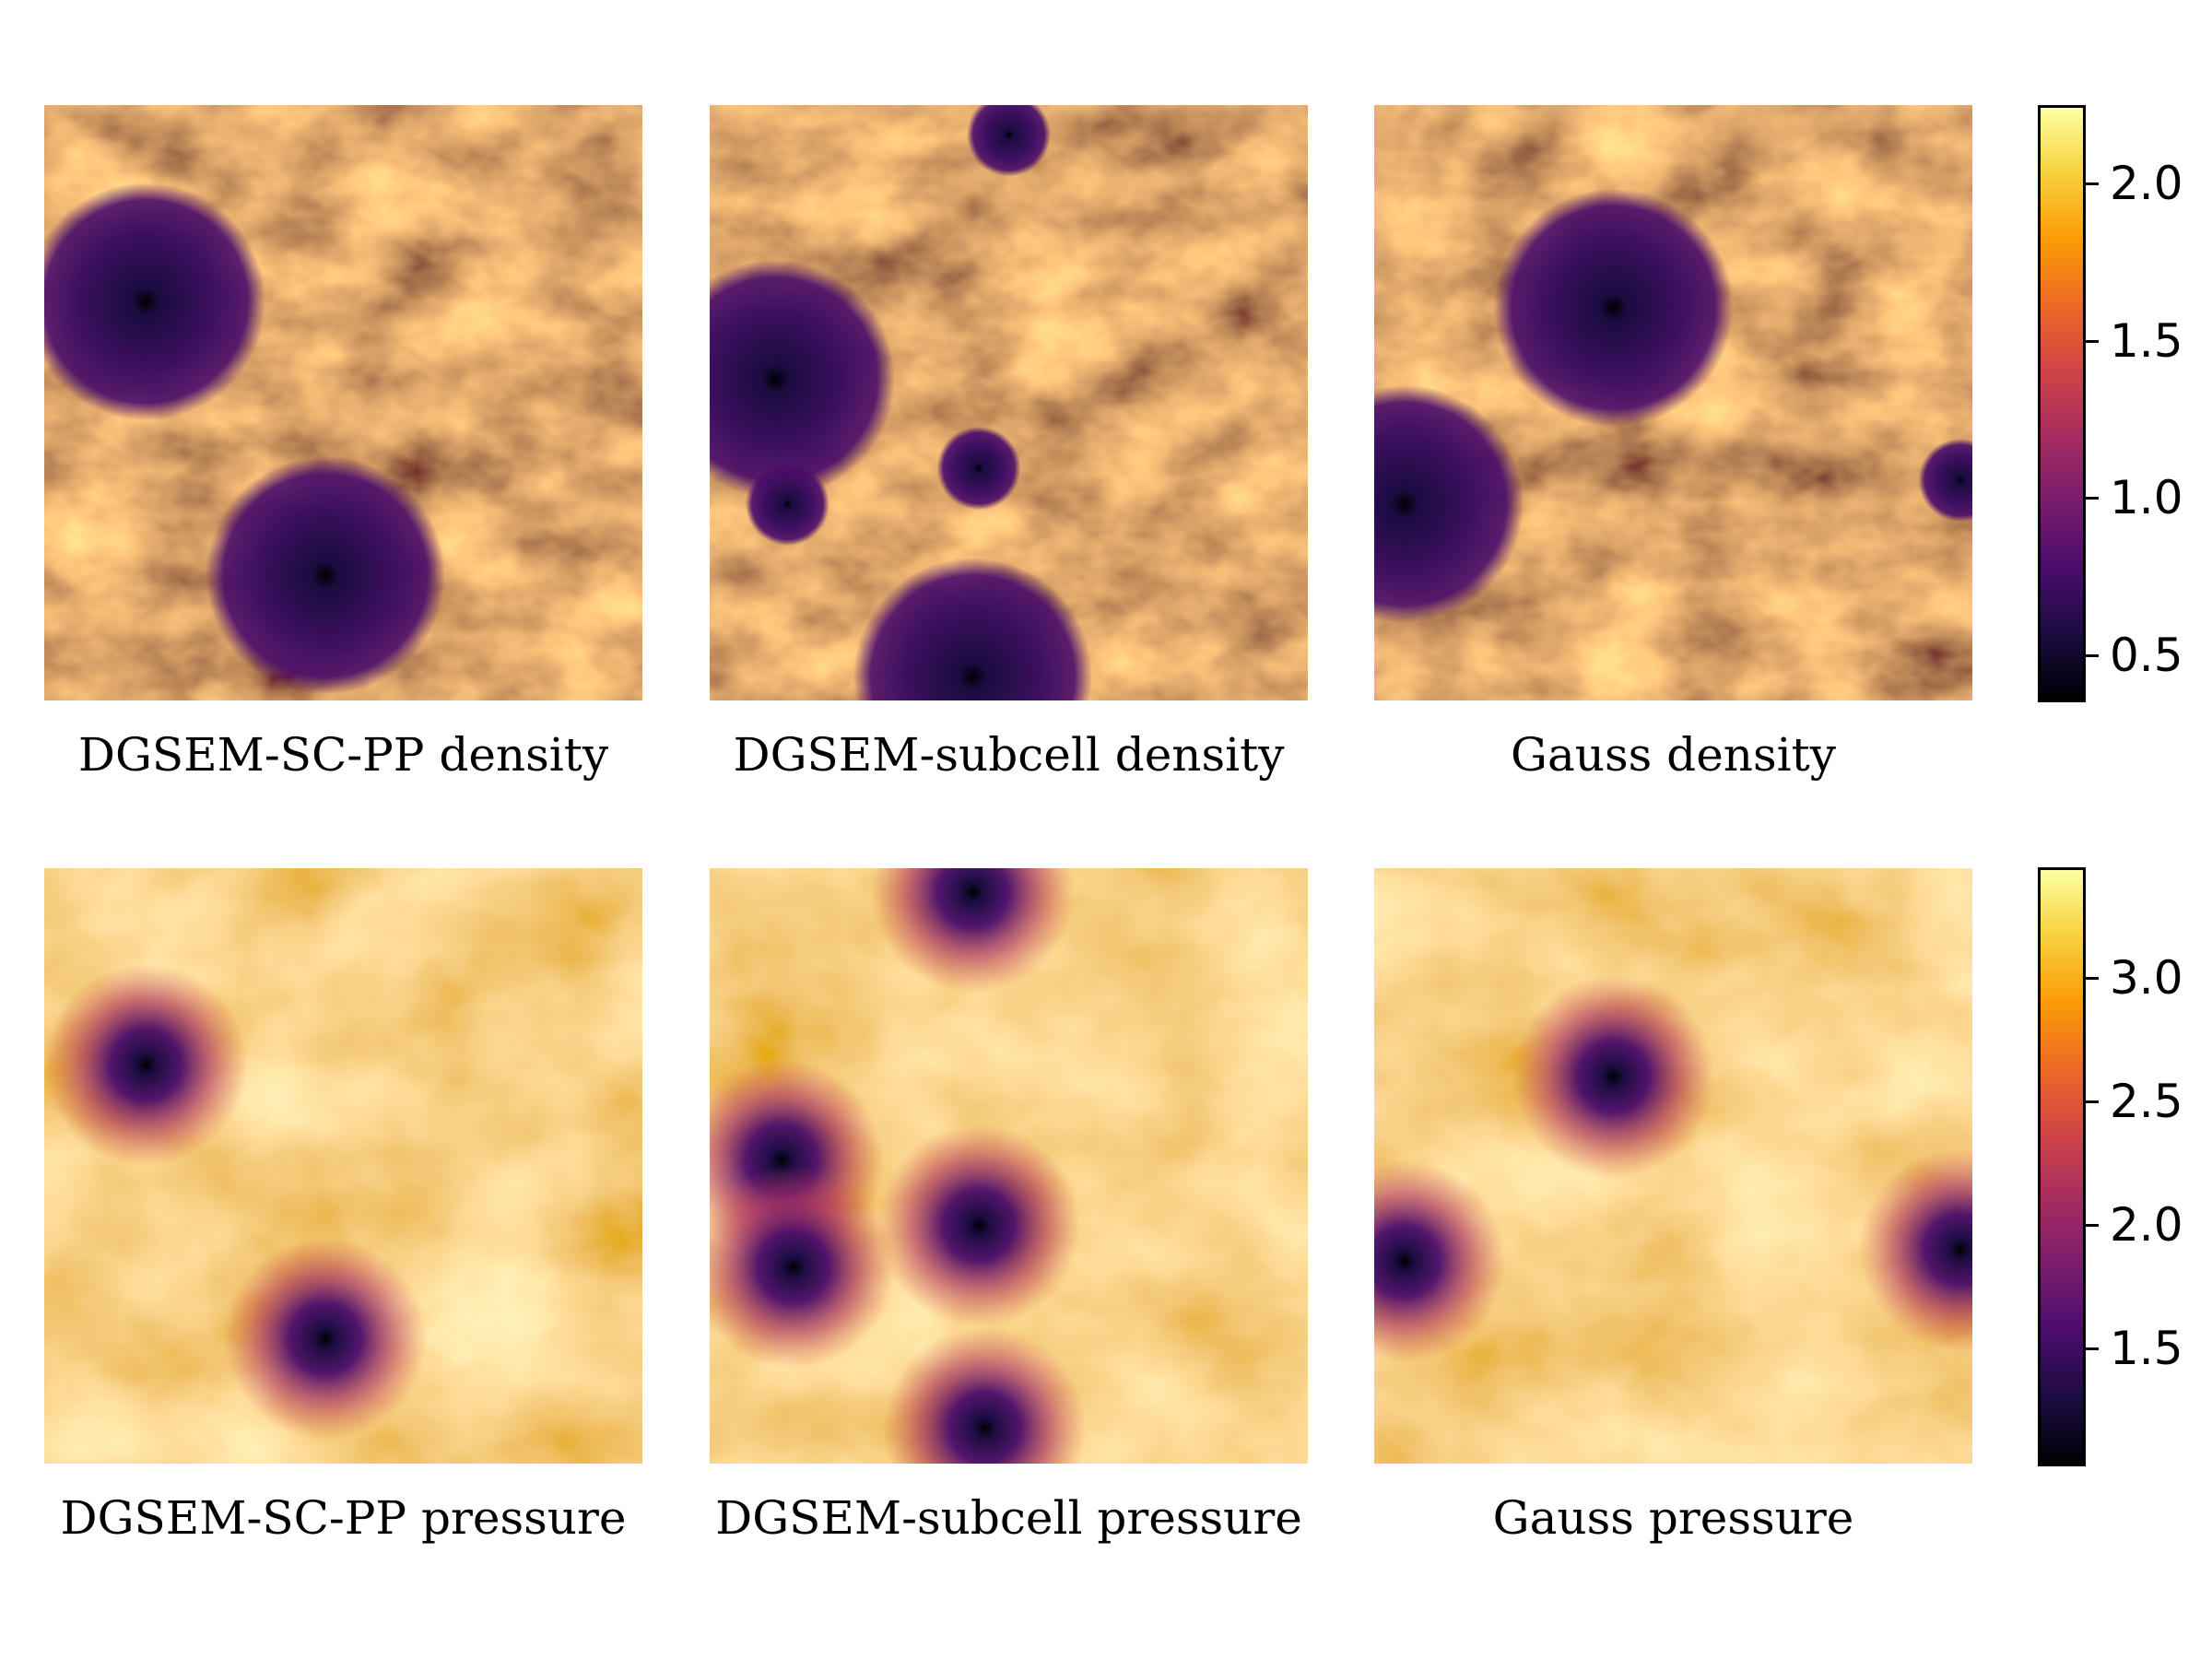 The width and height of the screenshot is (2212, 1659). I want to click on caption-dgsem-sc-pp-density: DGSEM-SC-PP density, so click(343, 755).